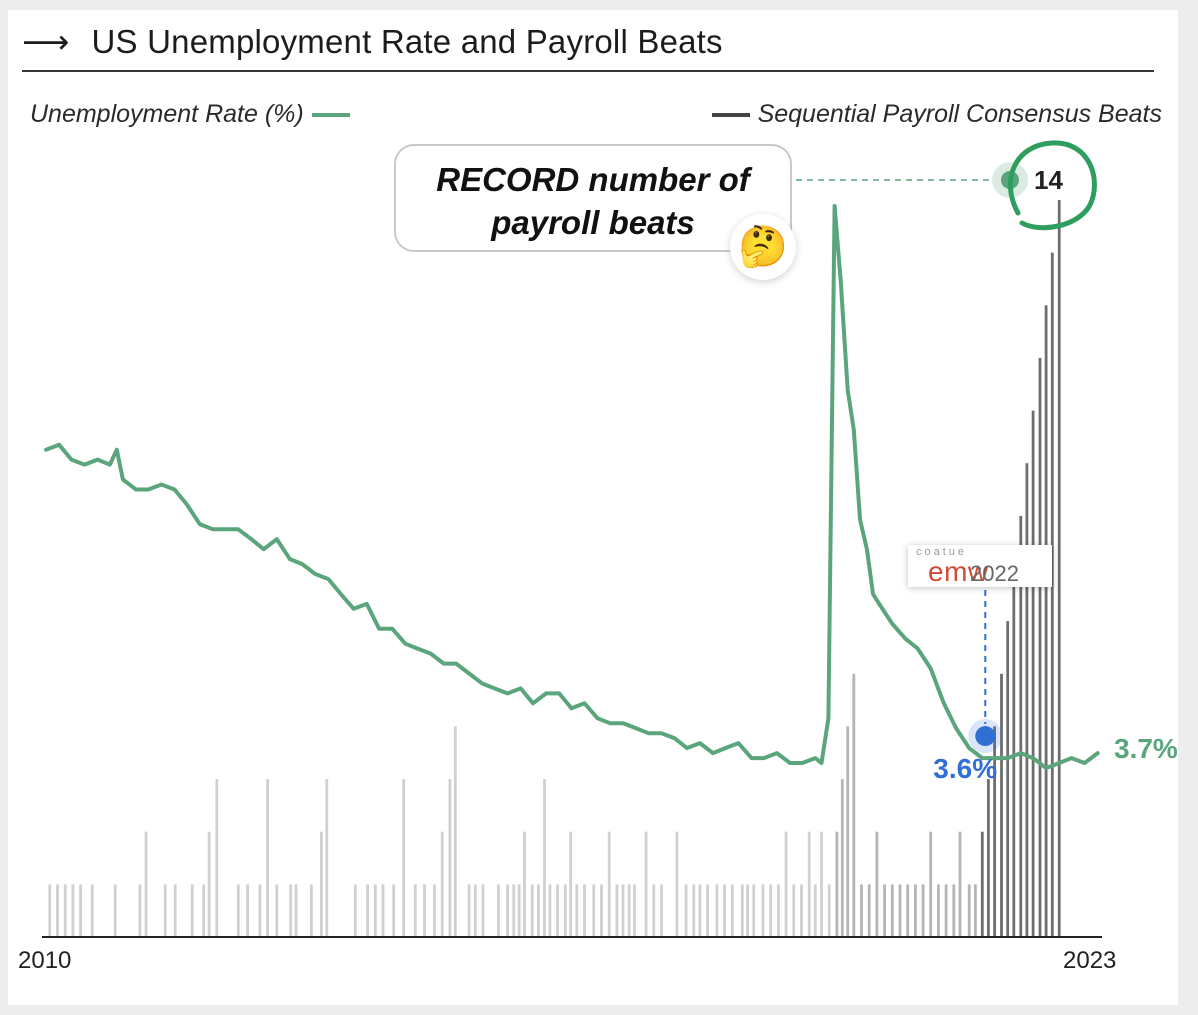 This screenshot has height=1015, width=1198. I want to click on record-callout: RECORD number of payroll beats, so click(593, 198).